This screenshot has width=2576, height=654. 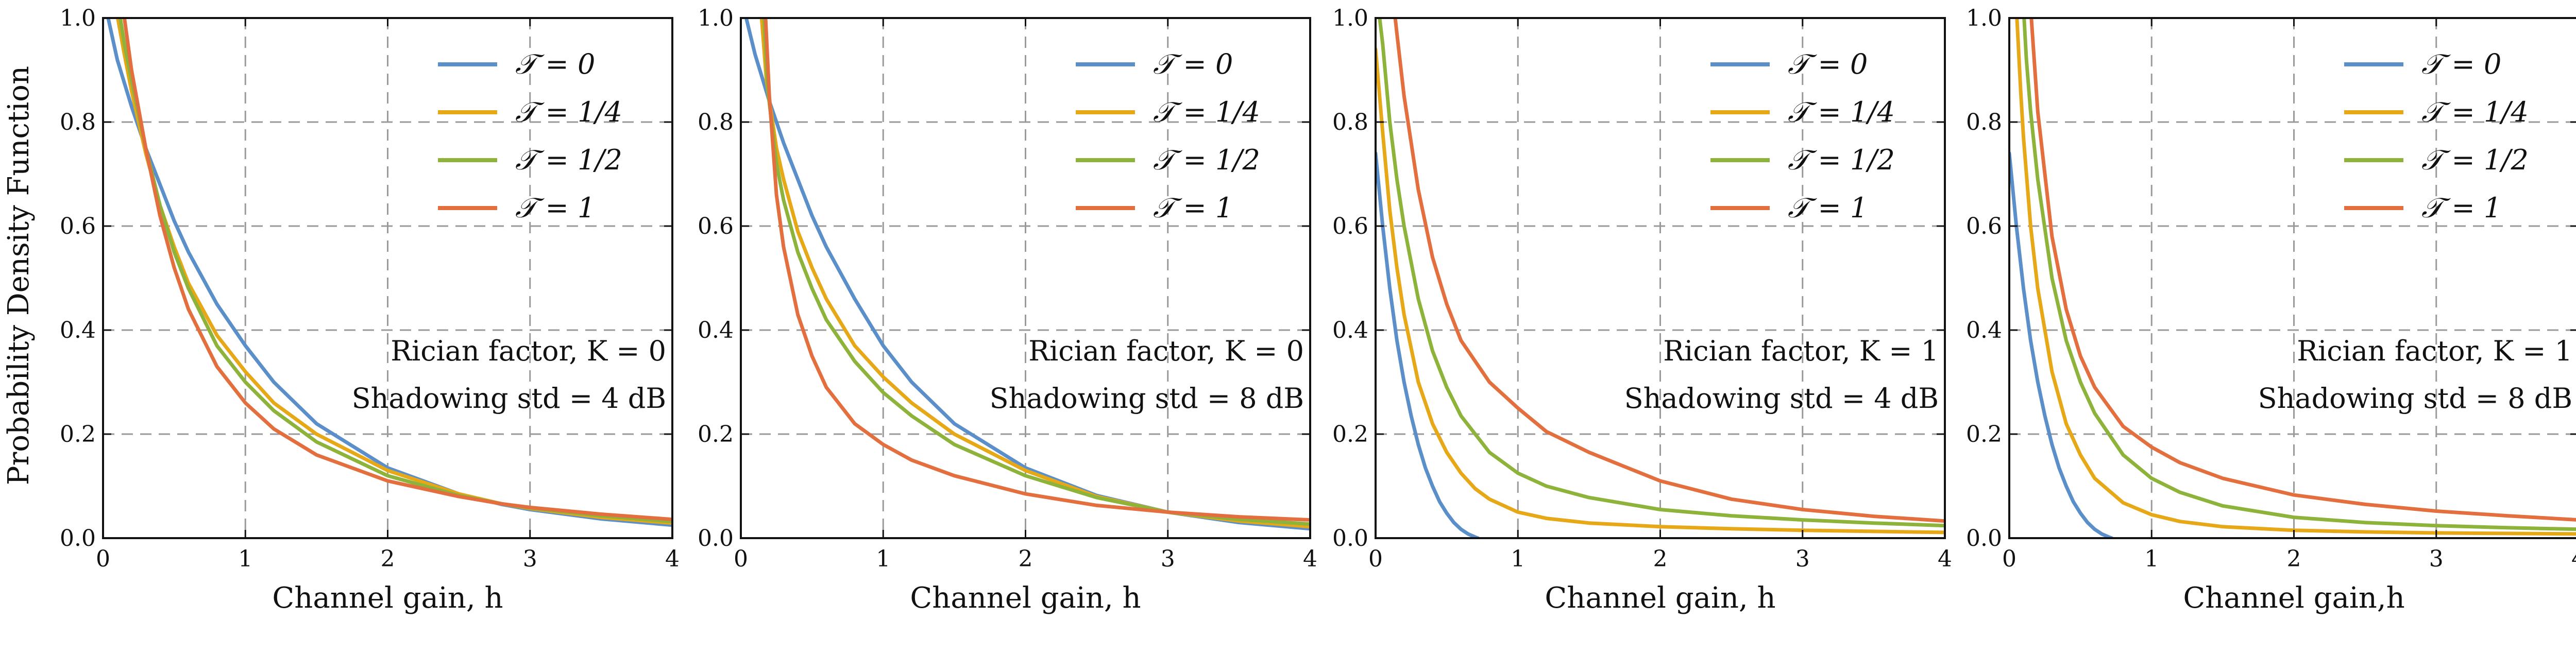 What do you see at coordinates (19, 275) in the screenshot?
I see `y-axis-title: Probability Density Function` at bounding box center [19, 275].